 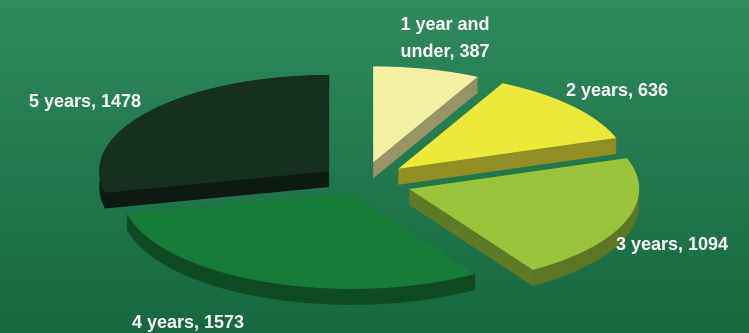 I want to click on slice-label-line: 5 years, 1478, so click(x=85, y=101).